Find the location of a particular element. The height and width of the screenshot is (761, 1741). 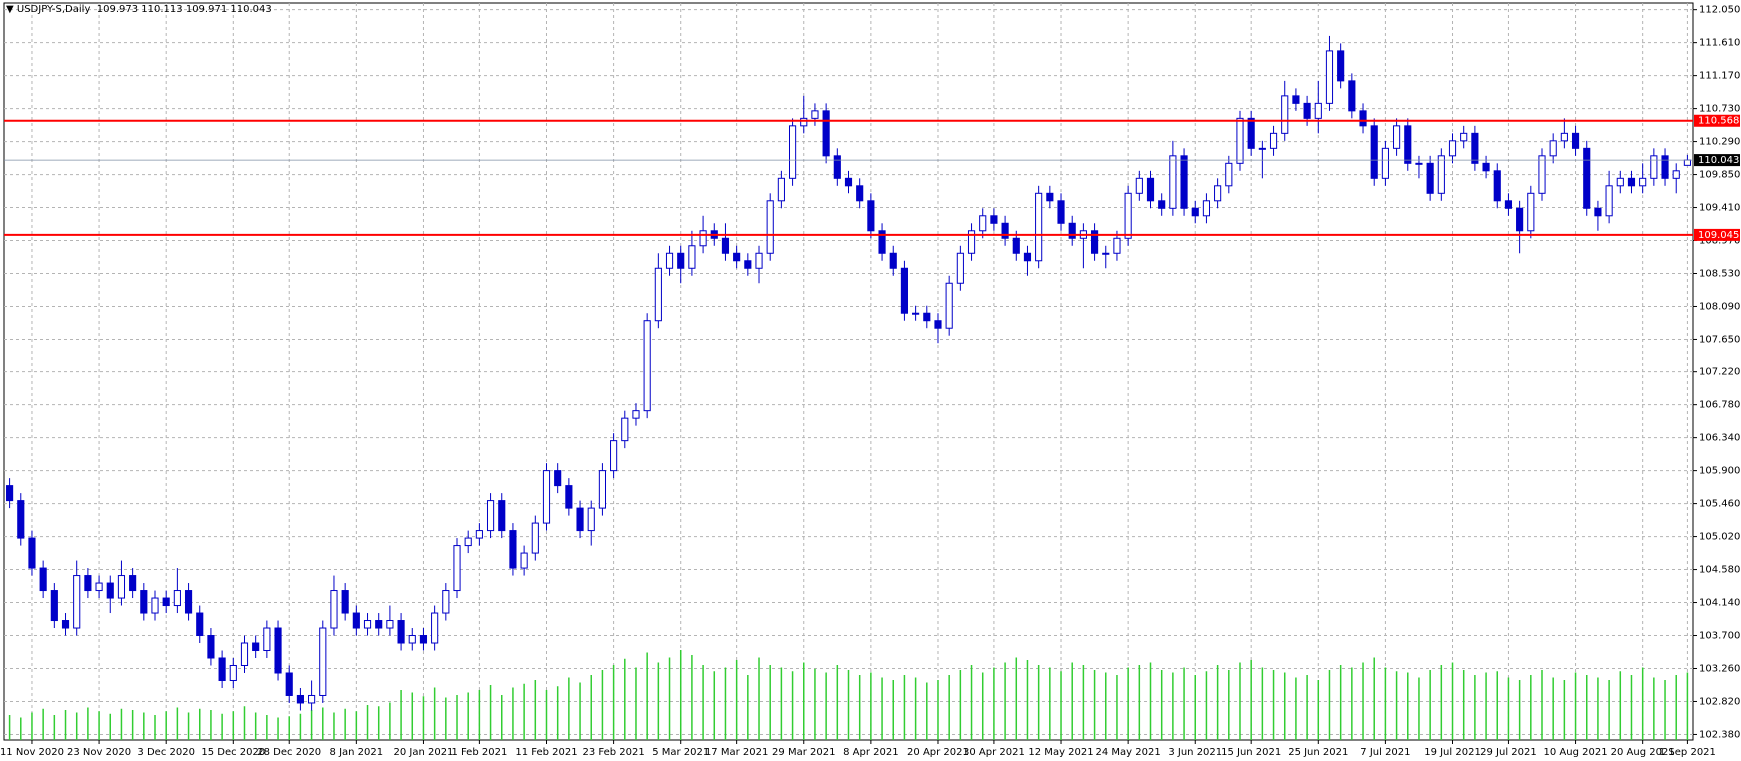

last-low: 109.971 is located at coordinates (206, 9).